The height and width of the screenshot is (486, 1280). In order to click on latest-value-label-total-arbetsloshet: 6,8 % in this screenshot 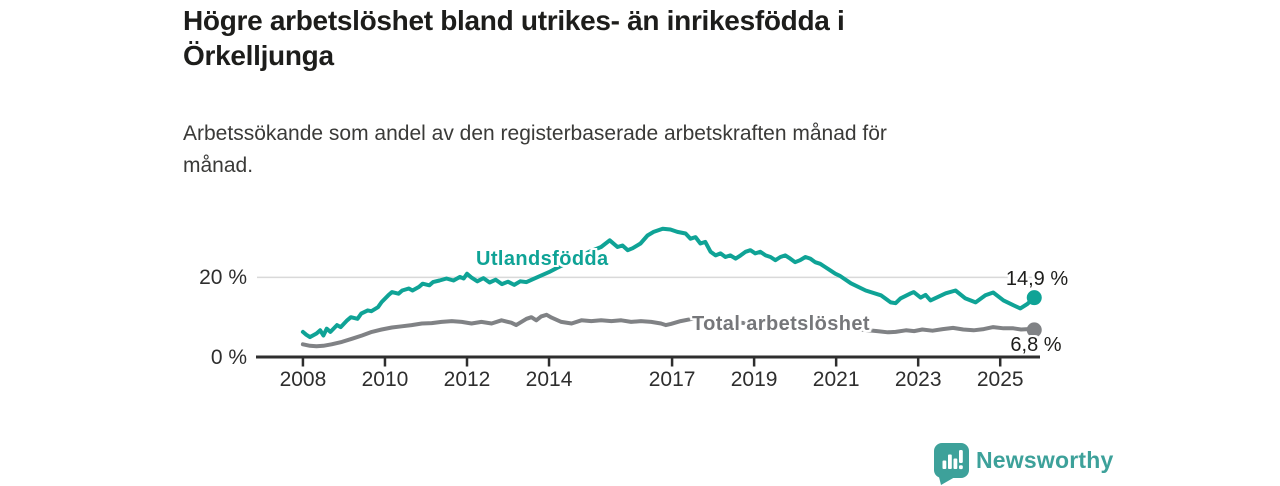, I will do `click(1036, 345)`.